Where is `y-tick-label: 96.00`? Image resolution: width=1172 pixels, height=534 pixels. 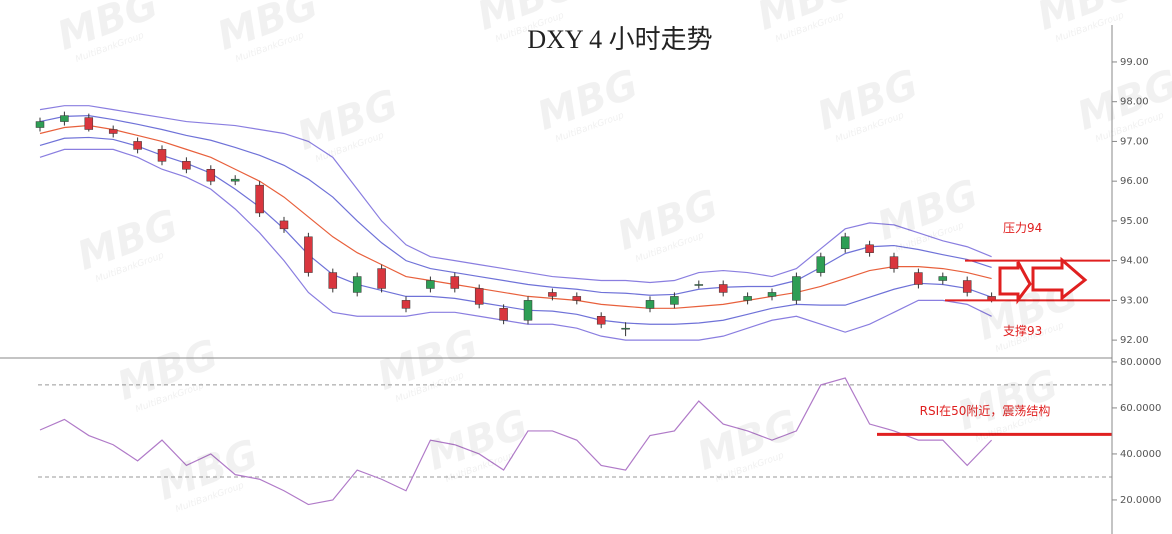
y-tick-label: 96.00 is located at coordinates (1134, 181).